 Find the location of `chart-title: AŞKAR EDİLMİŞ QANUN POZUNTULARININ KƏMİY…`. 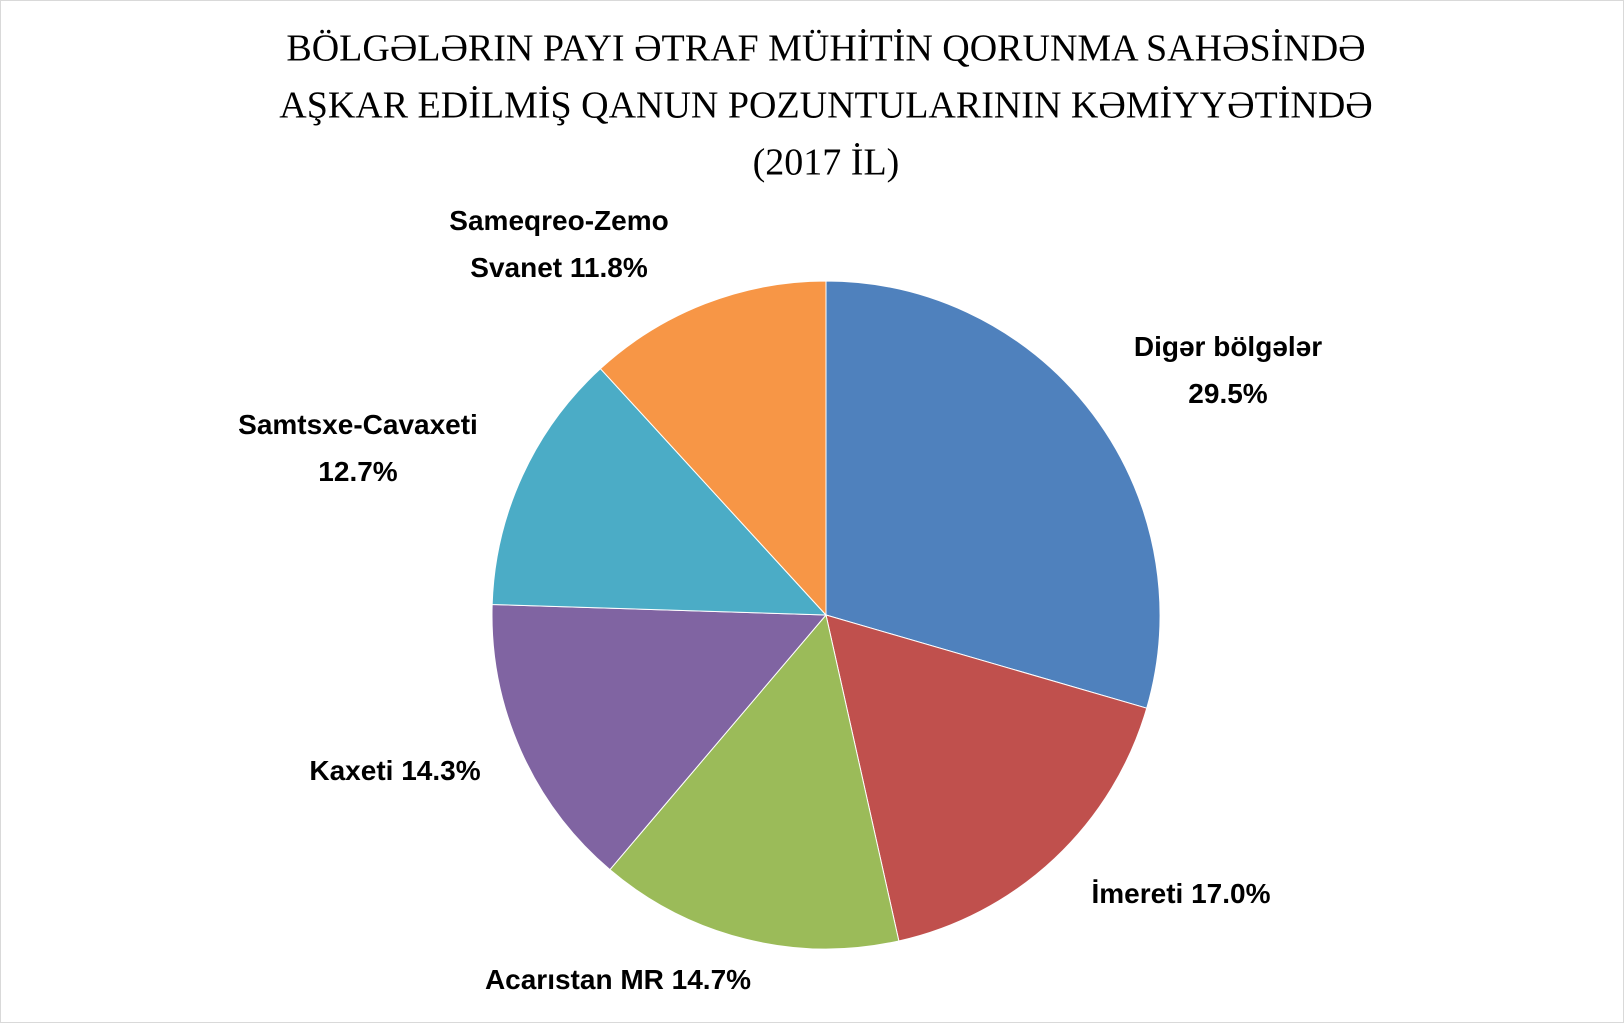

chart-title: AŞKAR EDİLMİŞ QANUN POZUNTULARININ KƏMİY… is located at coordinates (825, 106).